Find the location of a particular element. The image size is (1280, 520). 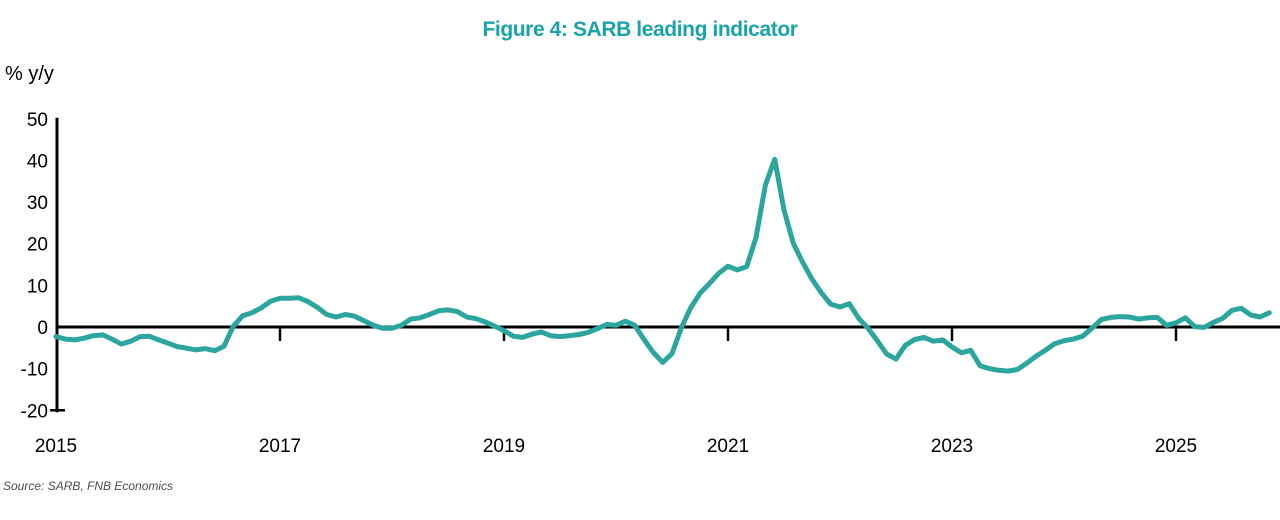

x-tick-label: 2023 is located at coordinates (952, 446).